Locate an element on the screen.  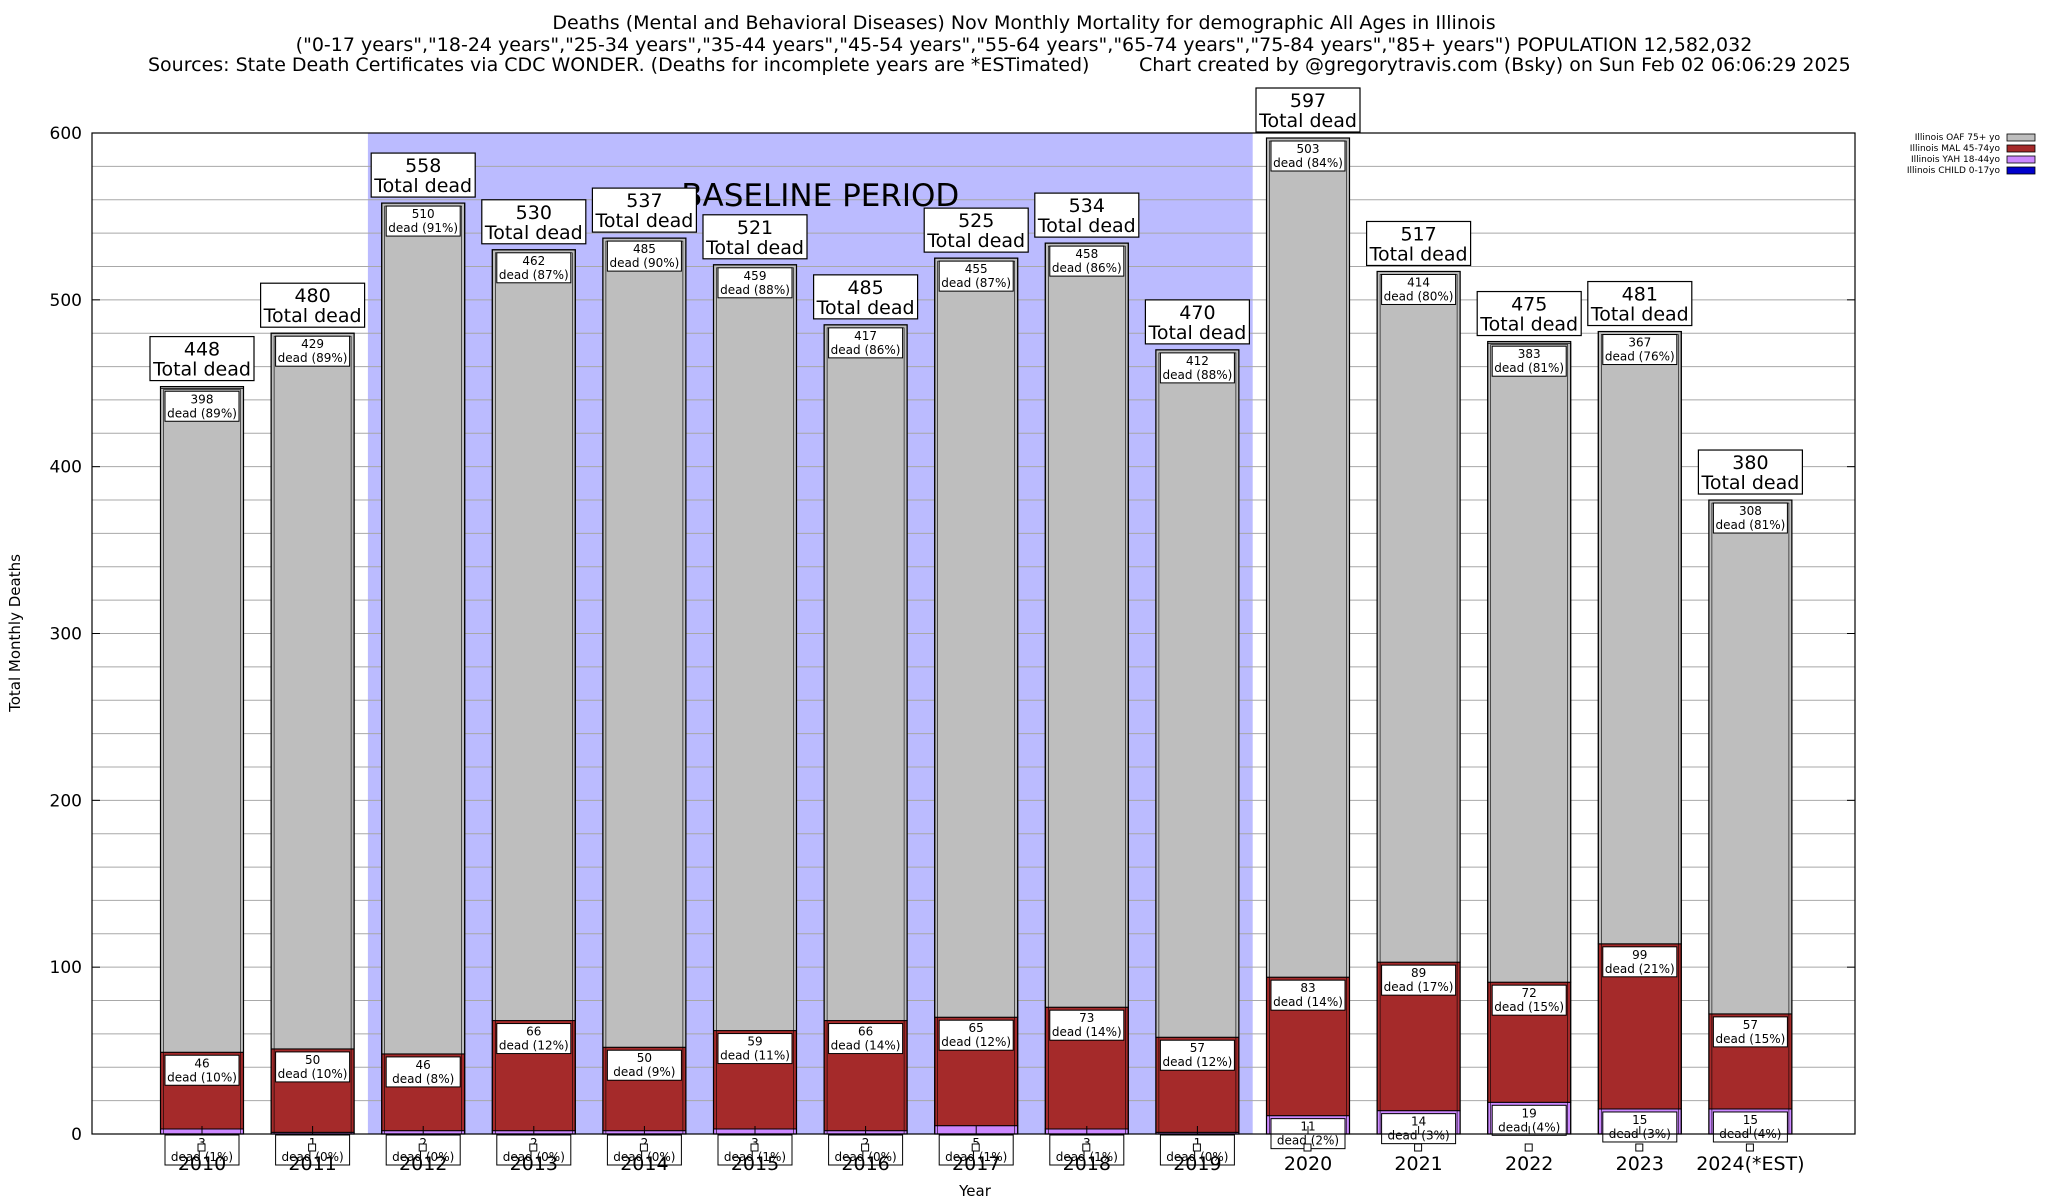
oaf-value-label: 458 is located at coordinates (1086, 254).